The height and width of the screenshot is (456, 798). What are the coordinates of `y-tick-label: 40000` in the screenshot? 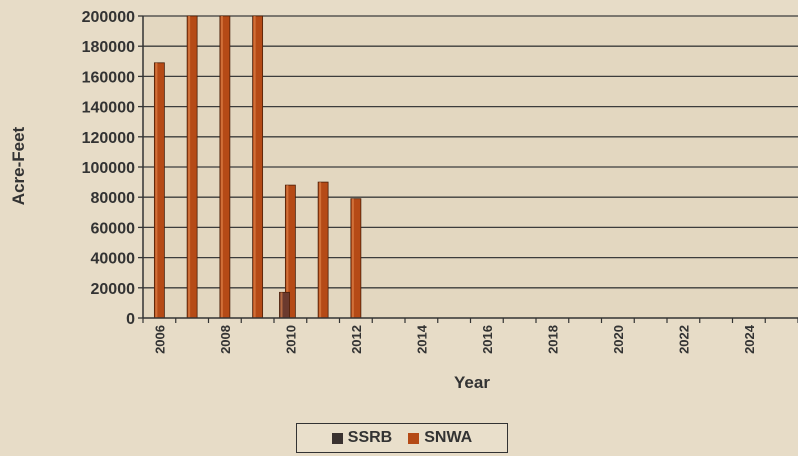 It's located at (113, 259).